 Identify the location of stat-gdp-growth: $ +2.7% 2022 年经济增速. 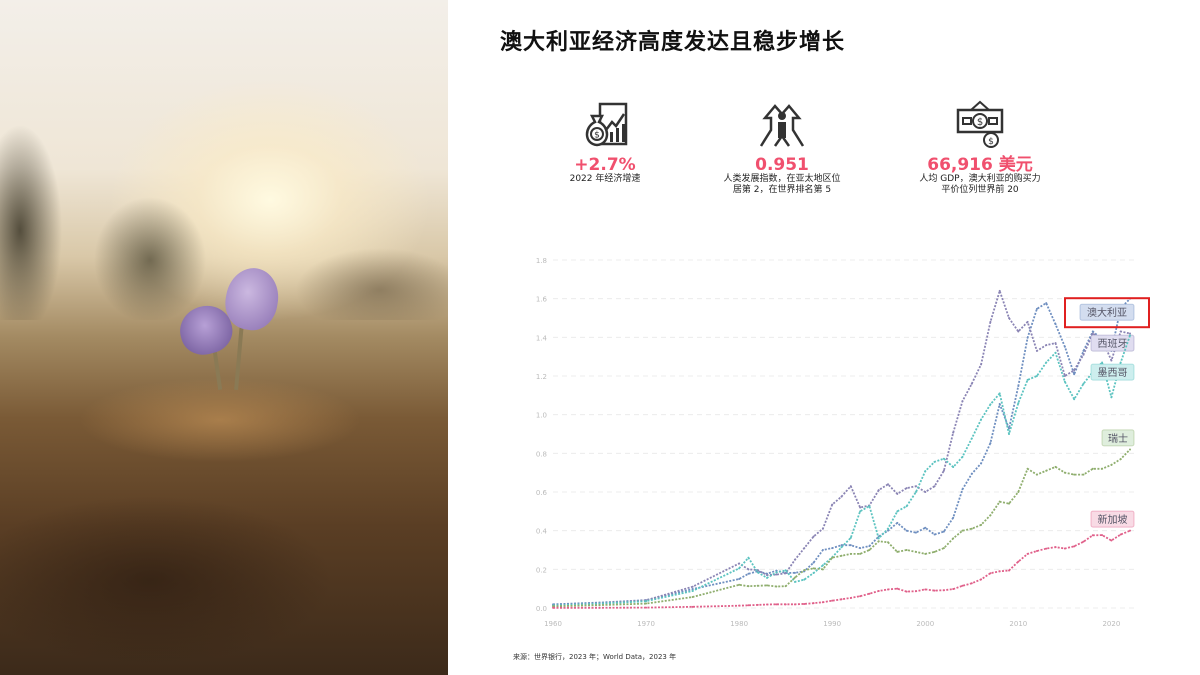
(605, 142).